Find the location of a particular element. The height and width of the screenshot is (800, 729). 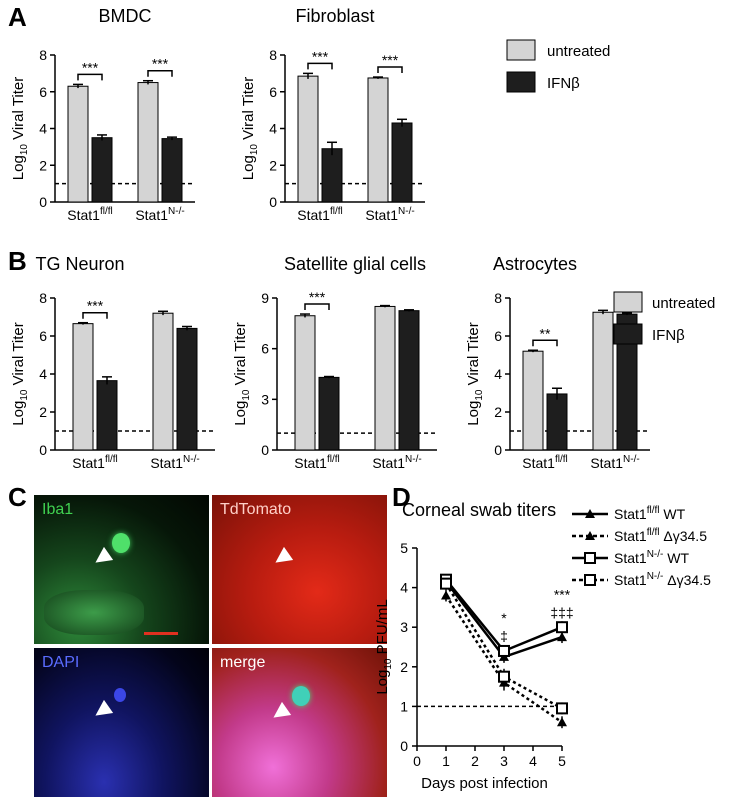

legend-label: Stat1N-/- Δγ34.5 is located at coordinates (662, 579).